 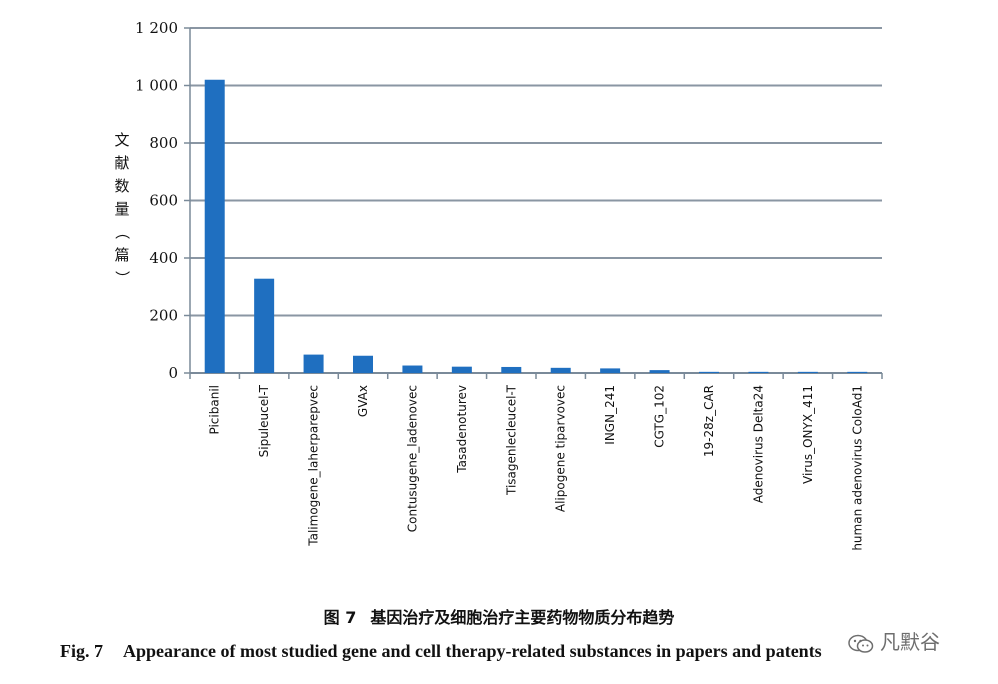 I want to click on y-tick-label: 800, so click(x=163, y=143).